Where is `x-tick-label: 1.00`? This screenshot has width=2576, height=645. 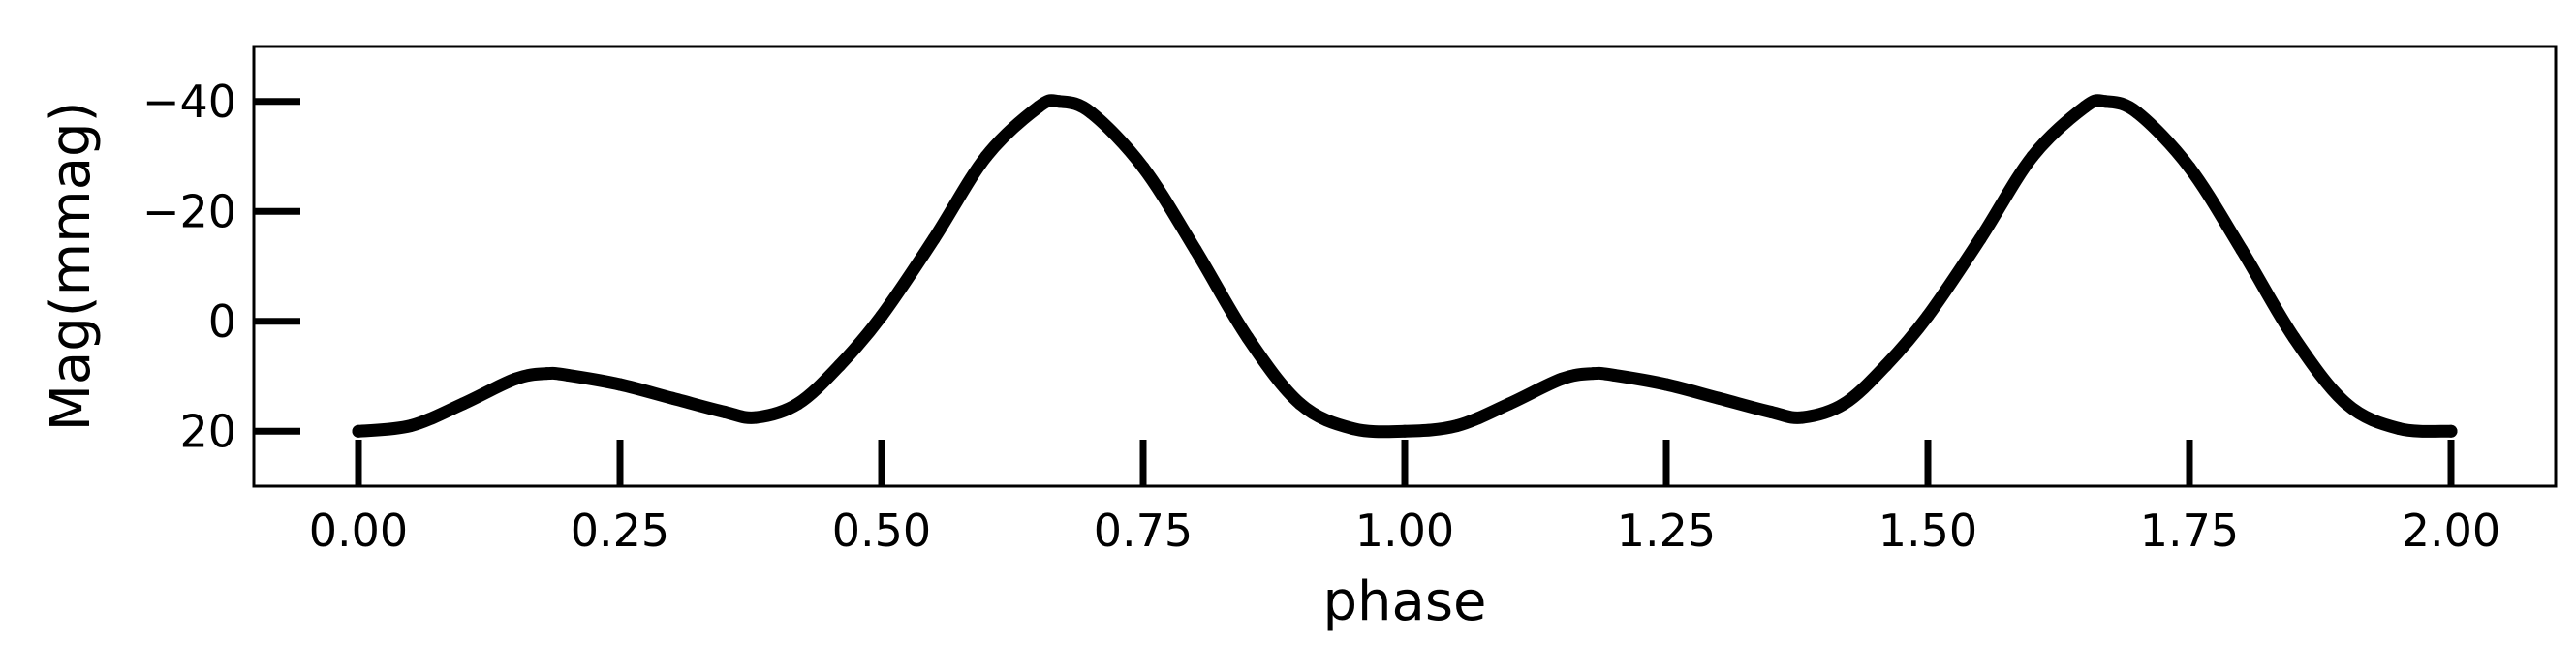 x-tick-label: 1.00 is located at coordinates (1404, 531).